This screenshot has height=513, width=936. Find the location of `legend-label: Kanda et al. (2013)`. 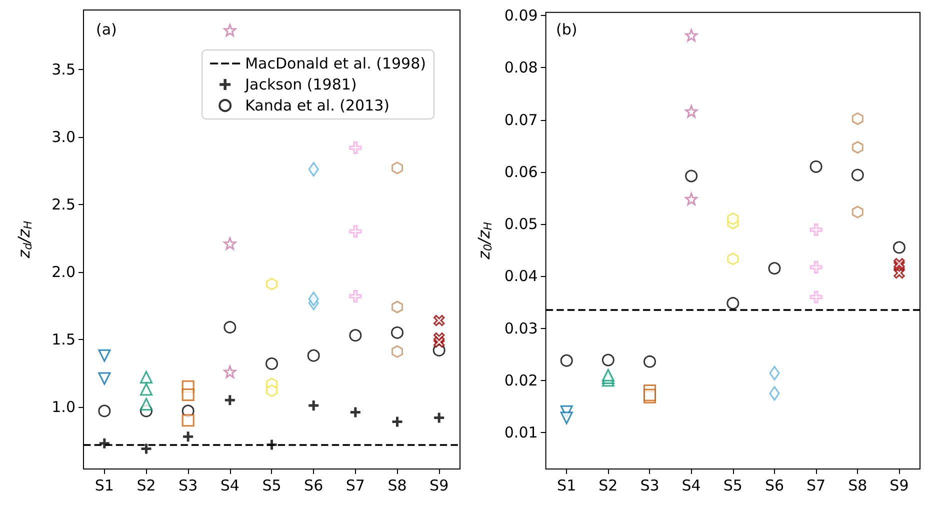

legend-label: Kanda et al. (2013) is located at coordinates (317, 105).